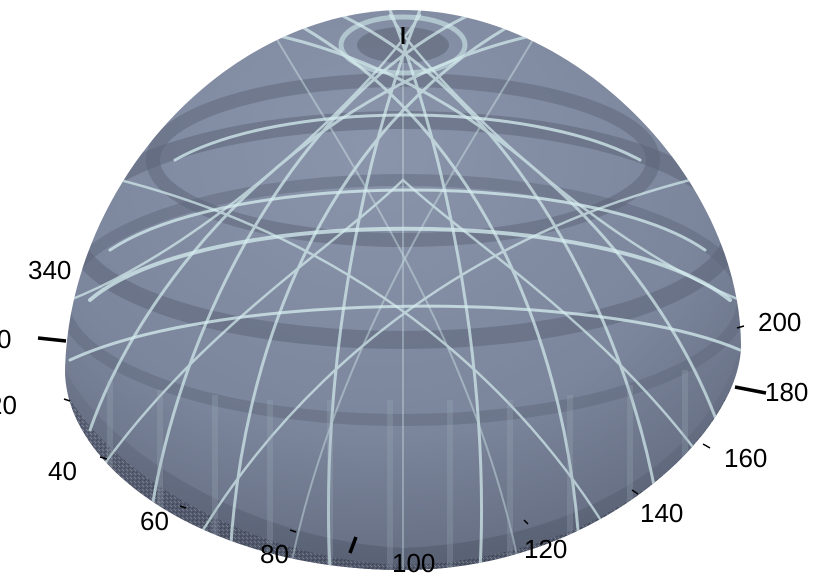 Image resolution: width=813 pixels, height=574 pixels. Describe the element at coordinates (274, 554) in the screenshot. I see `label-80: 80` at that location.